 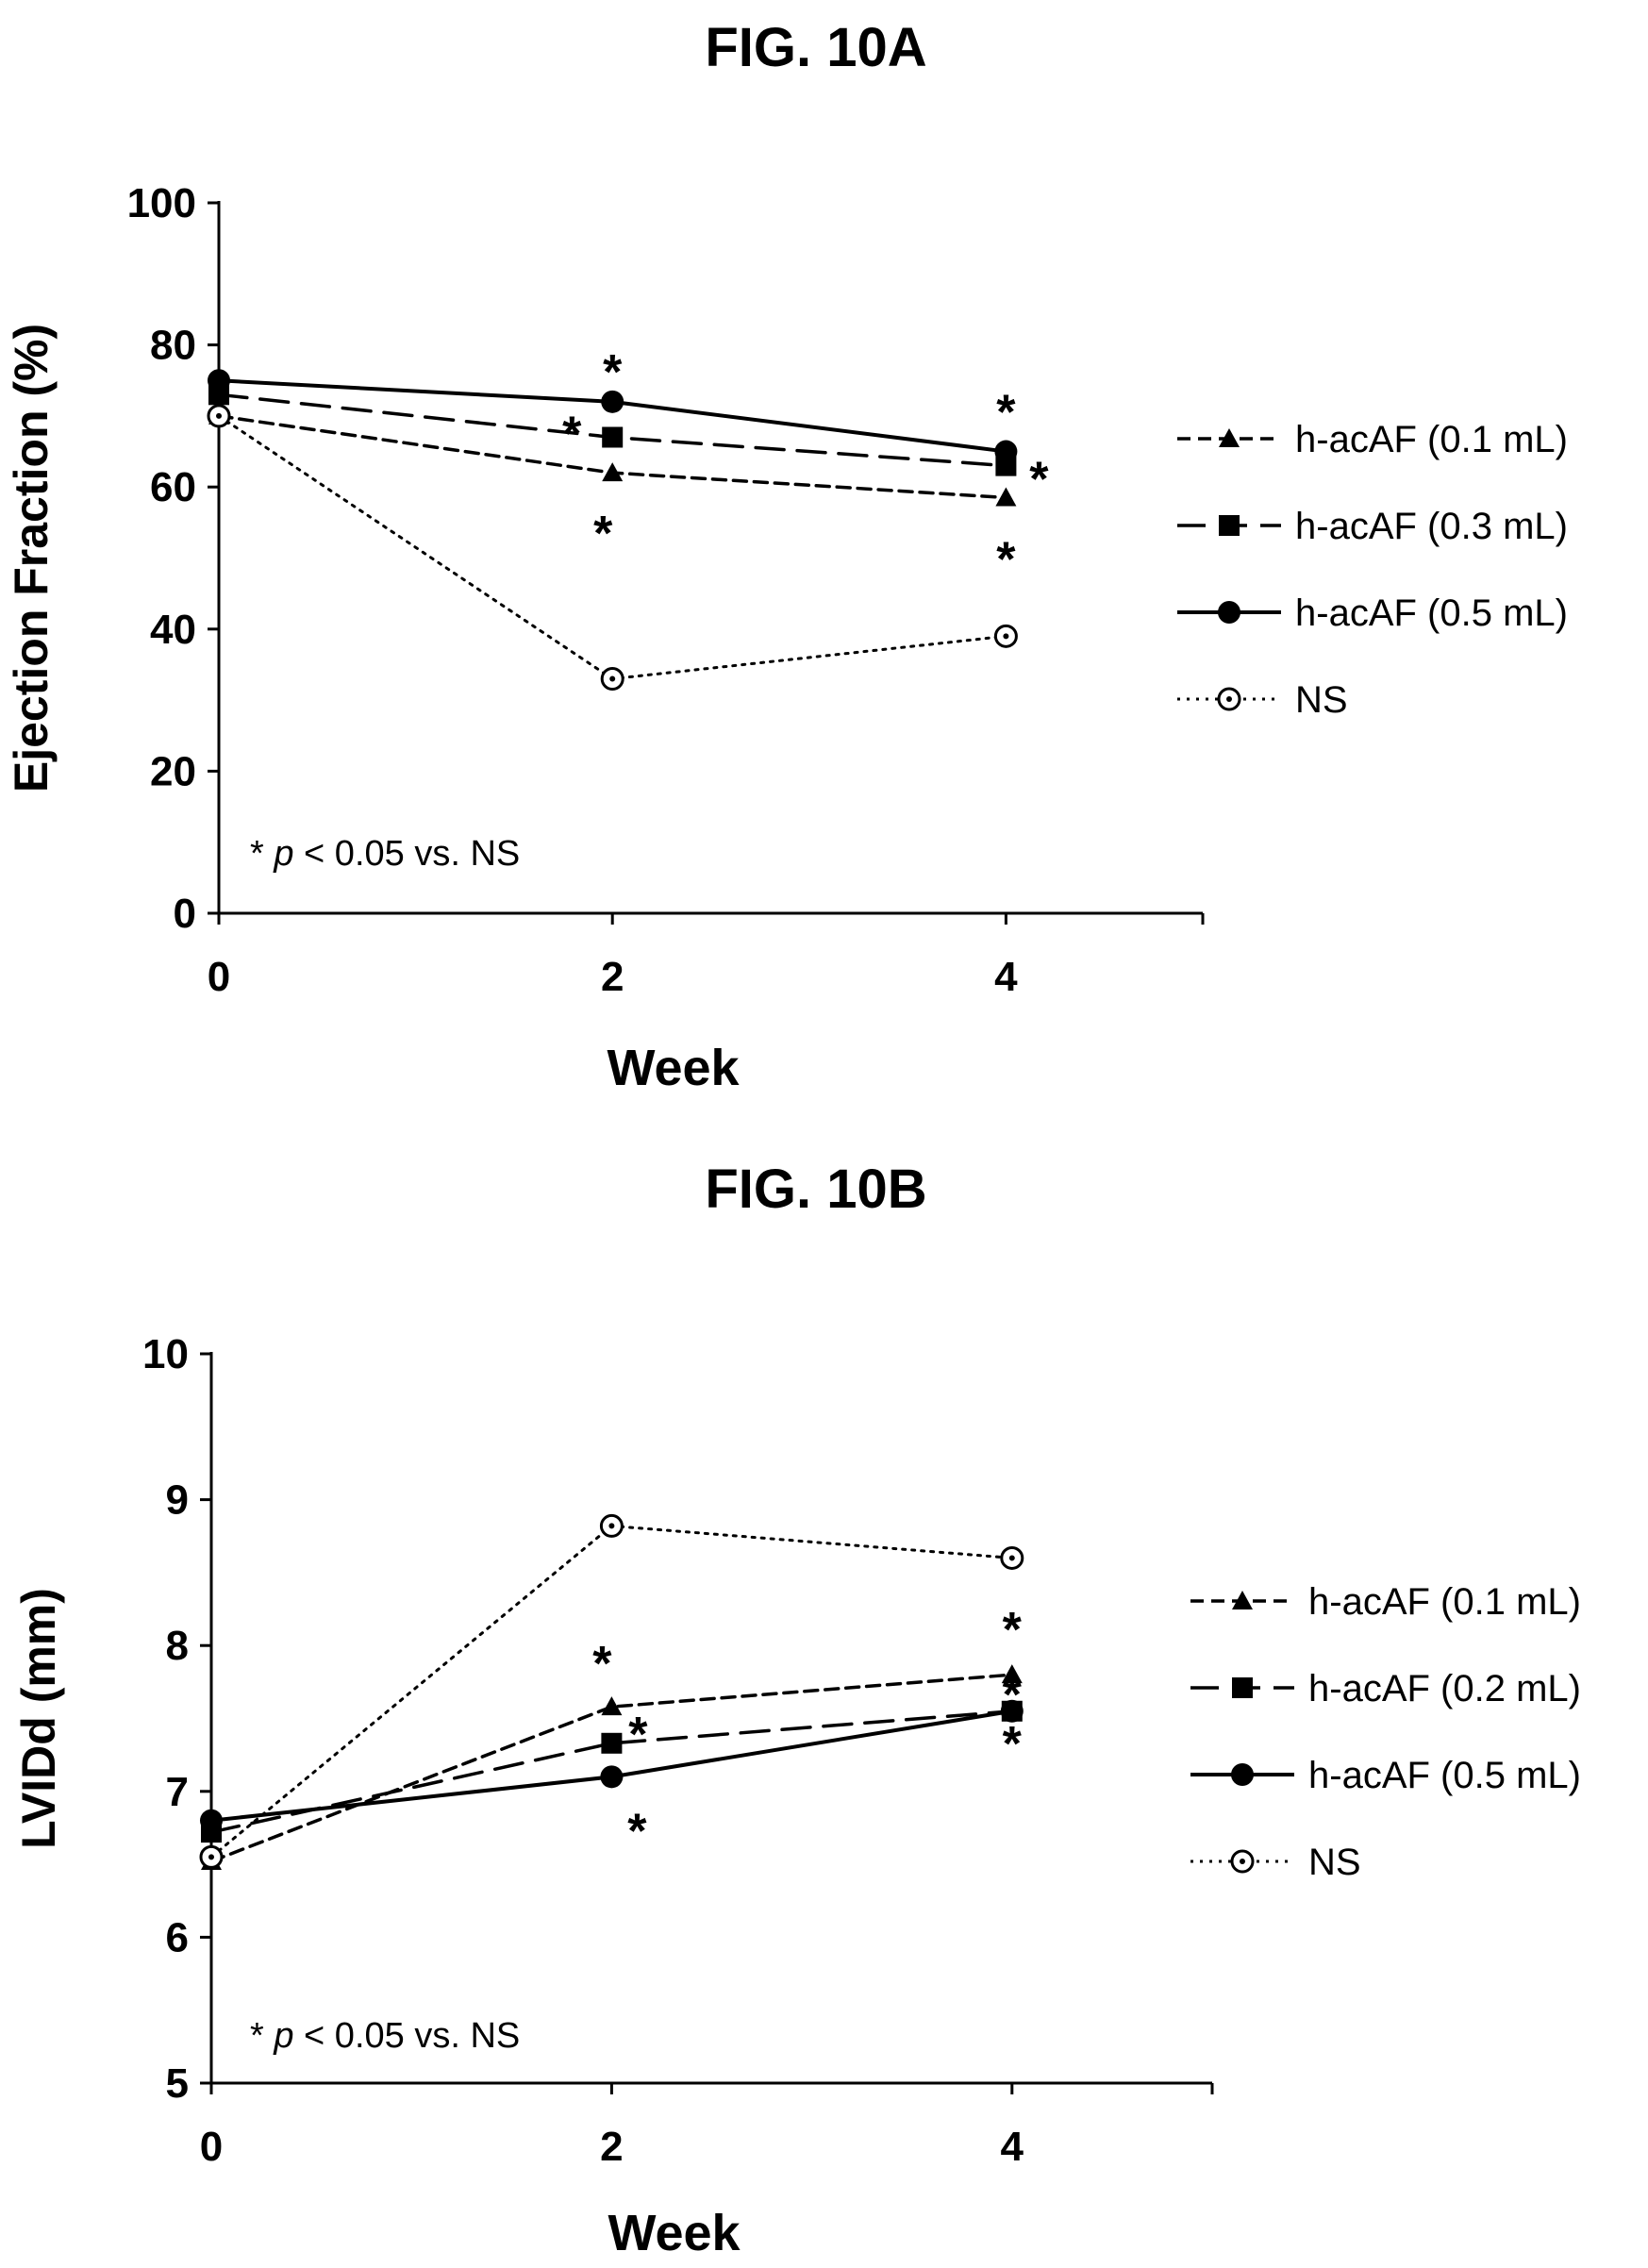 I want to click on y-axis-title: LVIDd (mm), so click(x=38, y=1719).